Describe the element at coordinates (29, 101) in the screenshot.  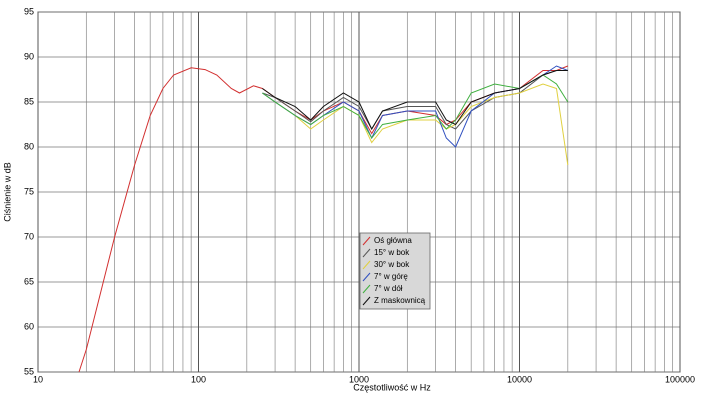
I see `y-tick-label: 85` at that location.